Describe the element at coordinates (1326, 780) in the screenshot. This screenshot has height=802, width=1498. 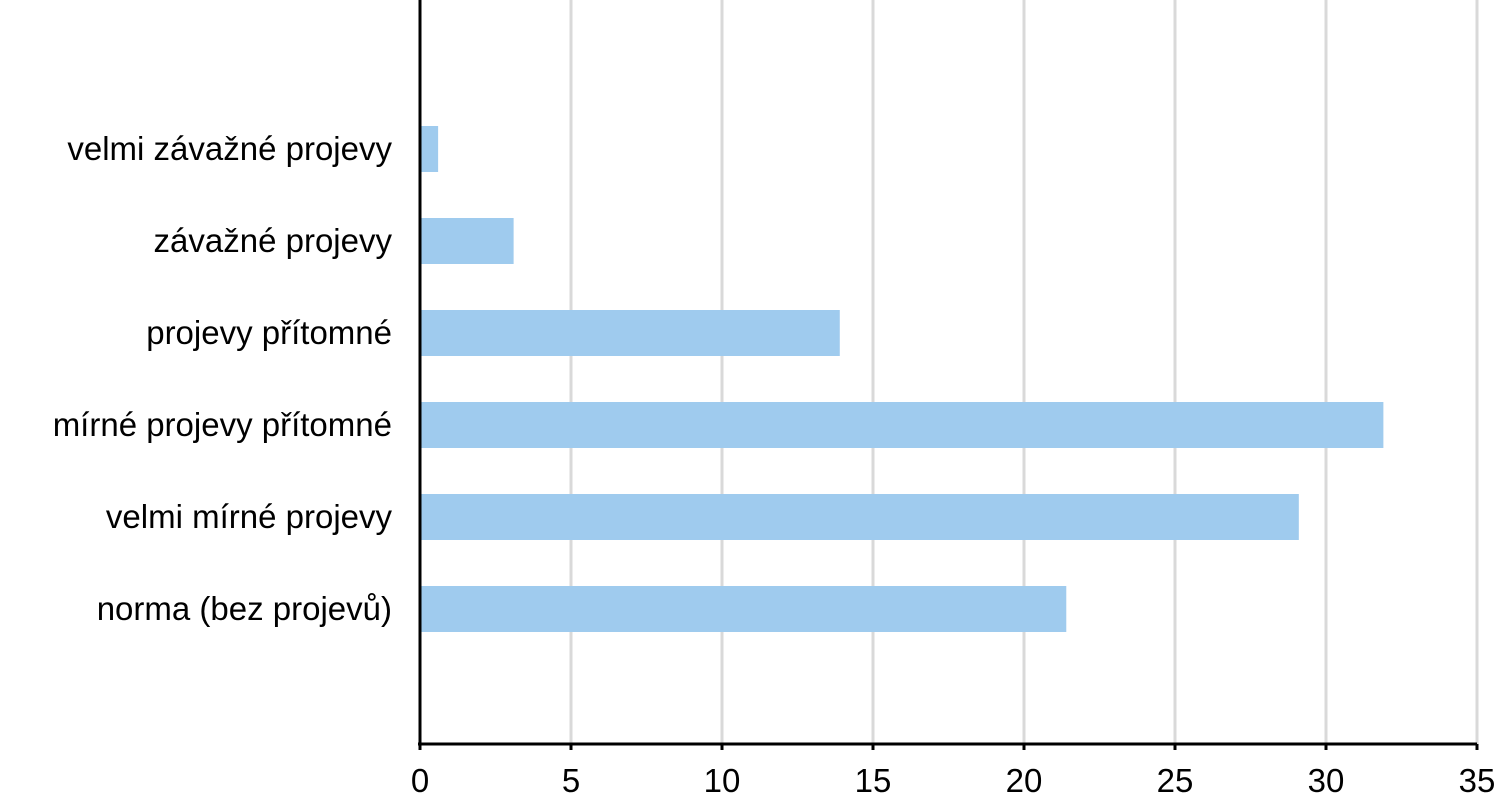
I see `x-tick-label: 30` at that location.